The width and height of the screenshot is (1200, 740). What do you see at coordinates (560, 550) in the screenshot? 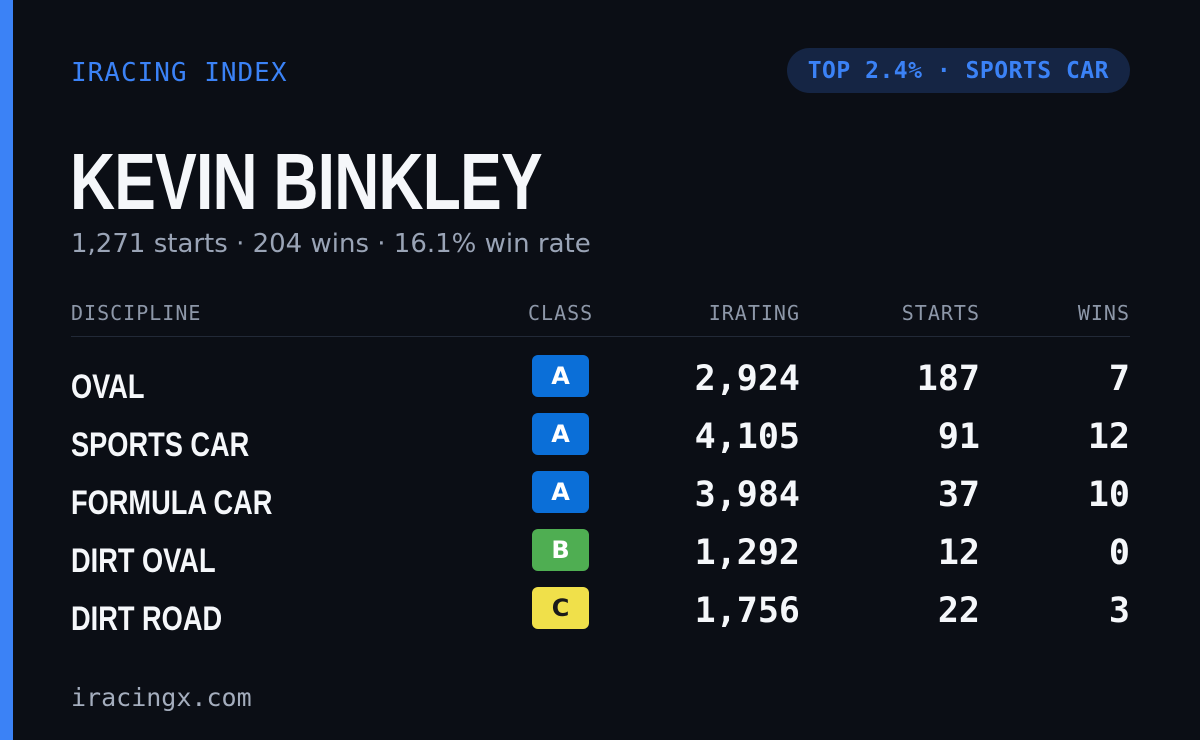
I see `class-badge: B` at bounding box center [560, 550].